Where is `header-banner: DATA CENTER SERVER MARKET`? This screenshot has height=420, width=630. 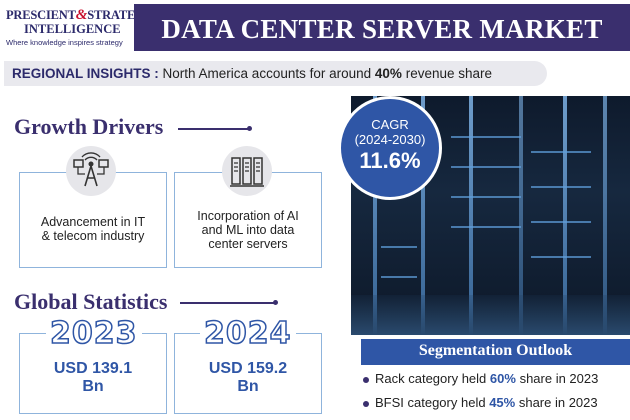 header-banner: DATA CENTER SERVER MARKET is located at coordinates (382, 27).